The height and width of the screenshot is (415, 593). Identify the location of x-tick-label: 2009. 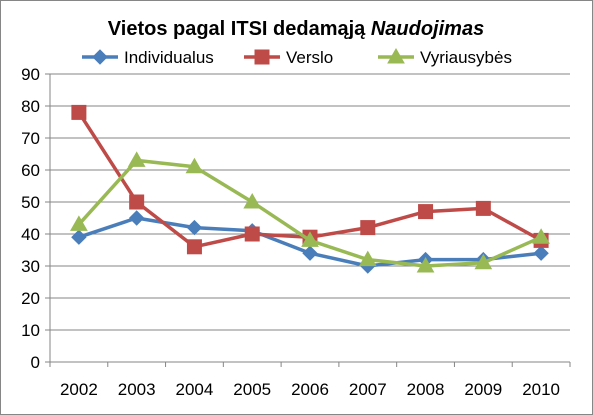
(483, 389).